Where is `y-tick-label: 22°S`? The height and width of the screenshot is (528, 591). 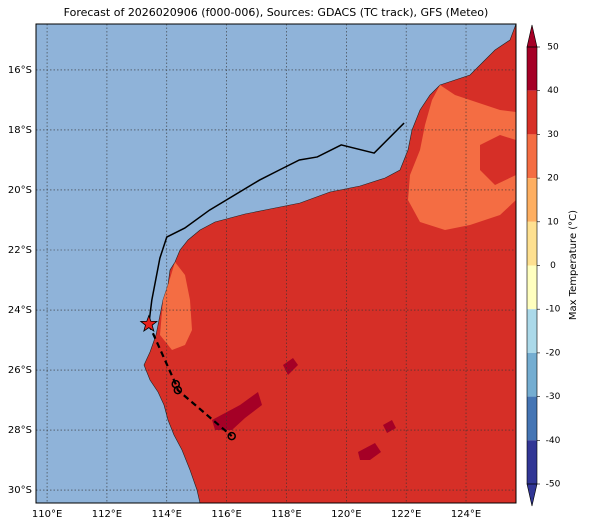
y-tick-label: 22°S is located at coordinates (20, 250).